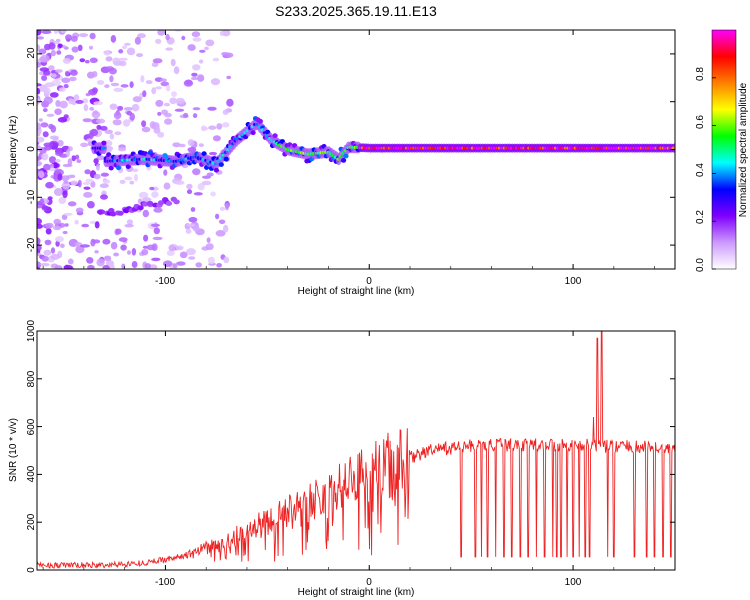  What do you see at coordinates (743, 149) in the screenshot?
I see `colorbar-label: Normalized spectral amplitude` at bounding box center [743, 149].